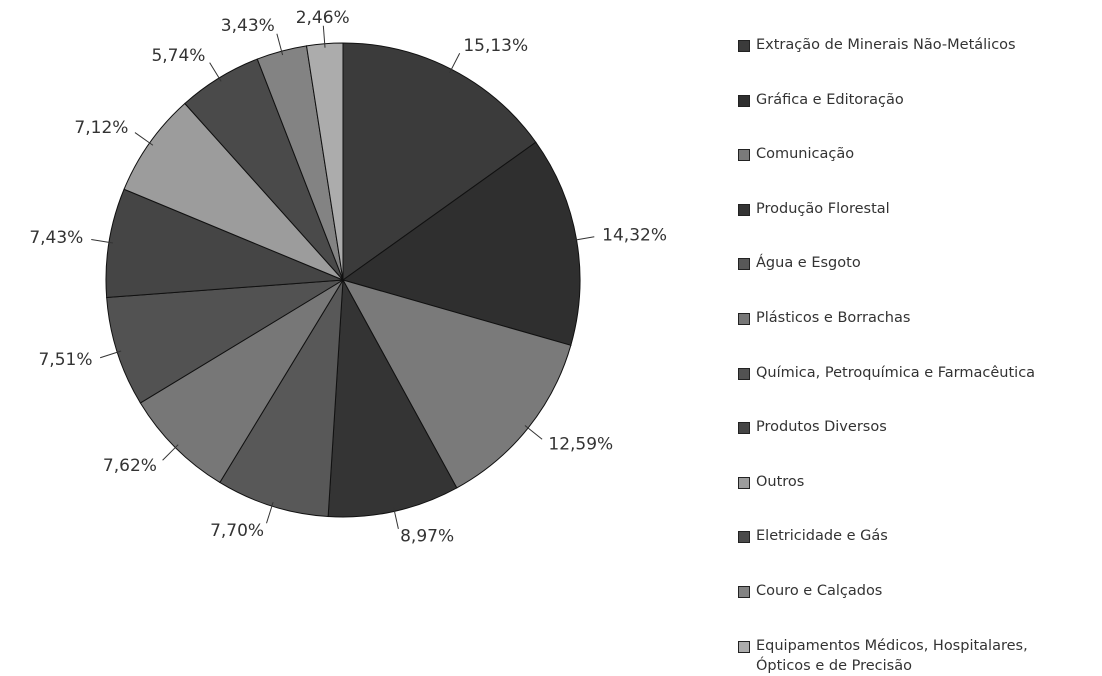 The width and height of the screenshot is (1102, 676). I want to click on data-label: 3,43%, so click(248, 26).